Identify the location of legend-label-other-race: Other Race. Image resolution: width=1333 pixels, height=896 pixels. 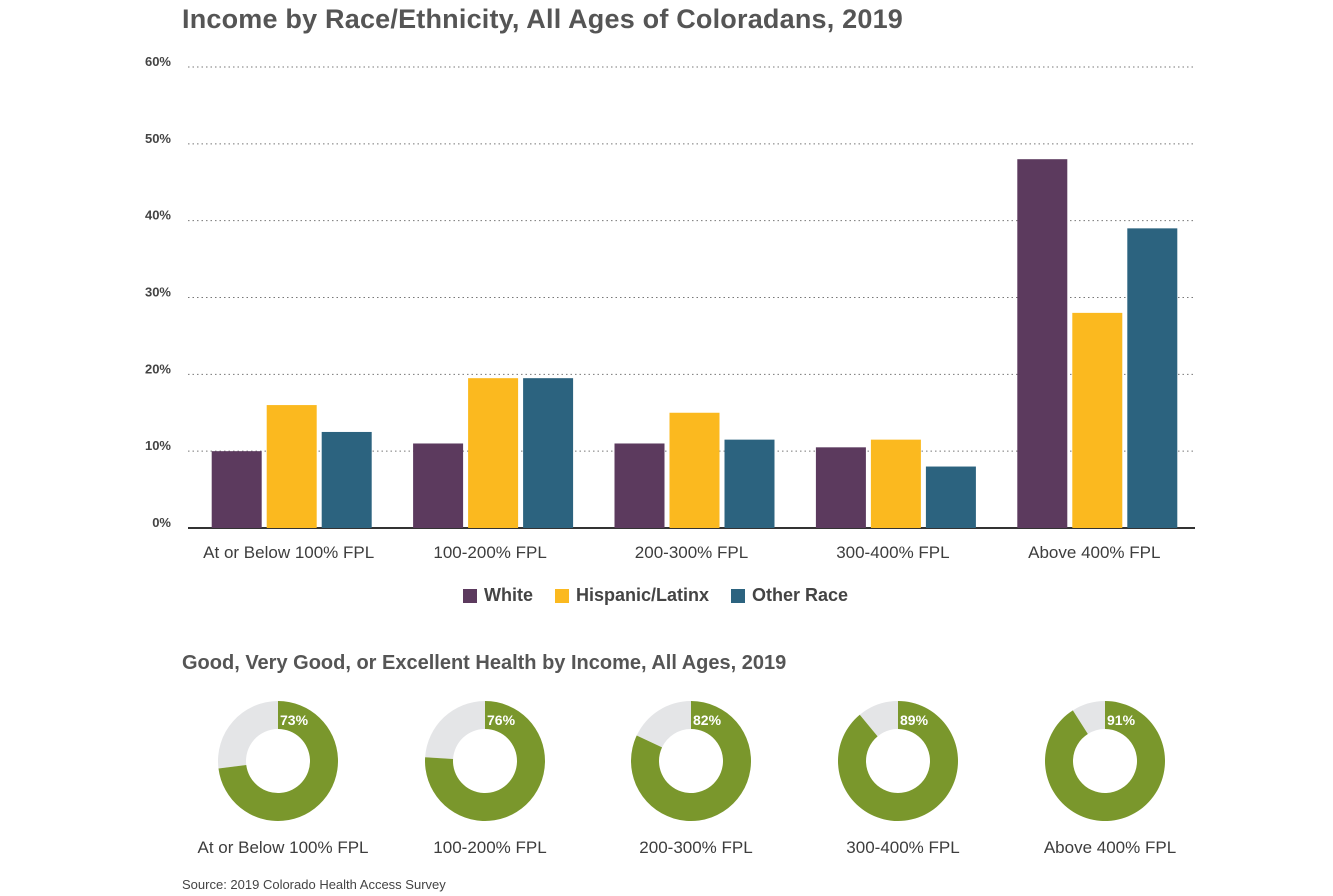
(800, 595).